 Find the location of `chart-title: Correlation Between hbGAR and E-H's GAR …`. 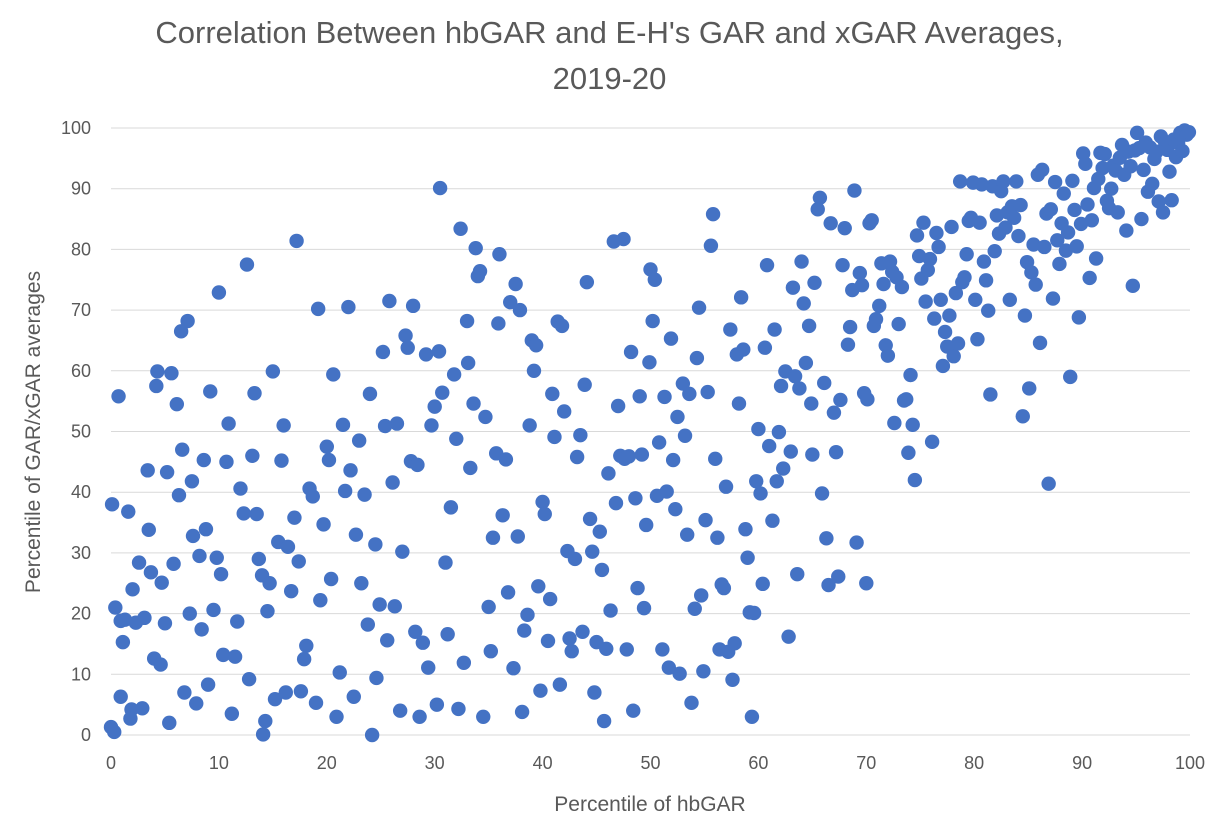

chart-title: Correlation Between hbGAR and E-H's GAR … is located at coordinates (609, 56).